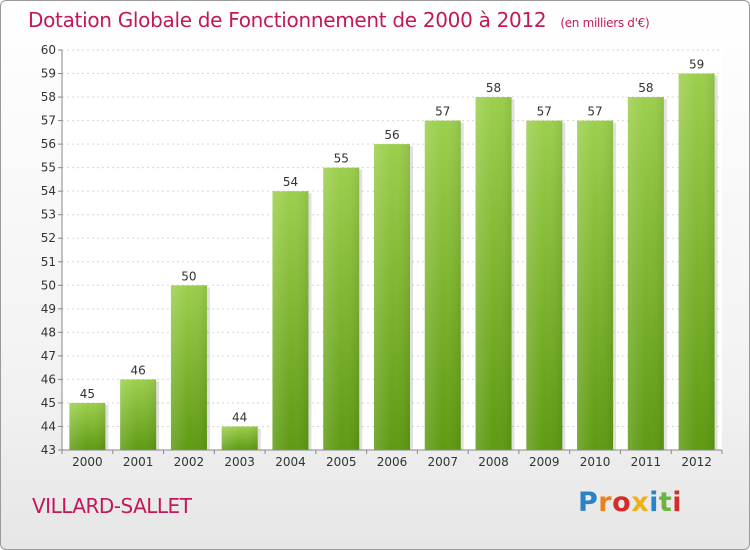 This screenshot has width=750, height=550. Describe the element at coordinates (605, 23) in the screenshot. I see `chart-unit-subtitle: (en milliers d'€)` at that location.